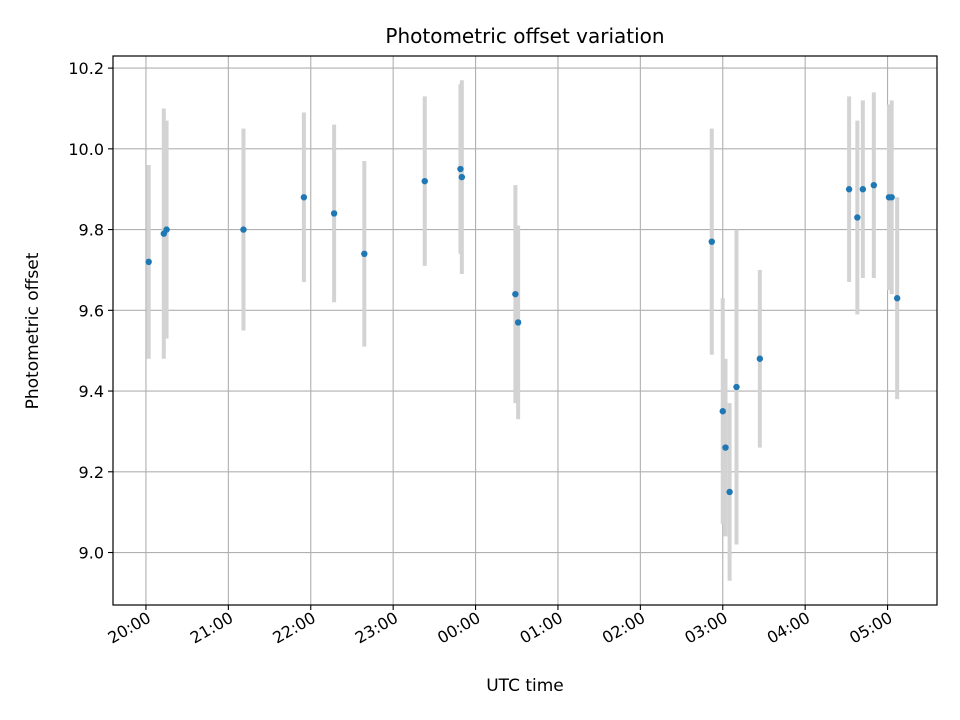  What do you see at coordinates (91, 553) in the screenshot?
I see `y-tick-label: 9.0` at bounding box center [91, 553].